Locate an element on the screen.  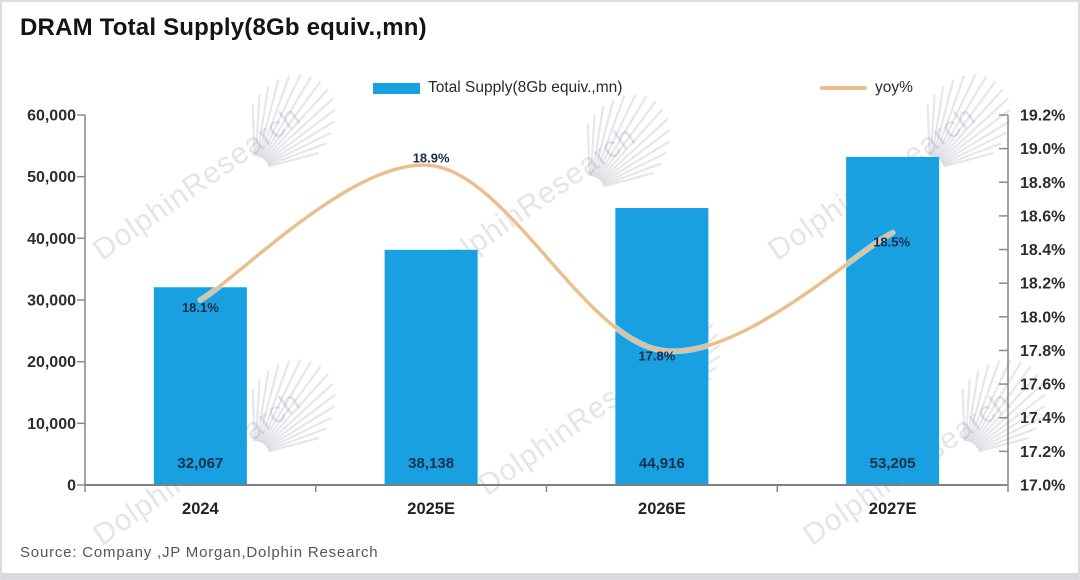
left-axis-tick-label: 10,000 is located at coordinates (51, 424).